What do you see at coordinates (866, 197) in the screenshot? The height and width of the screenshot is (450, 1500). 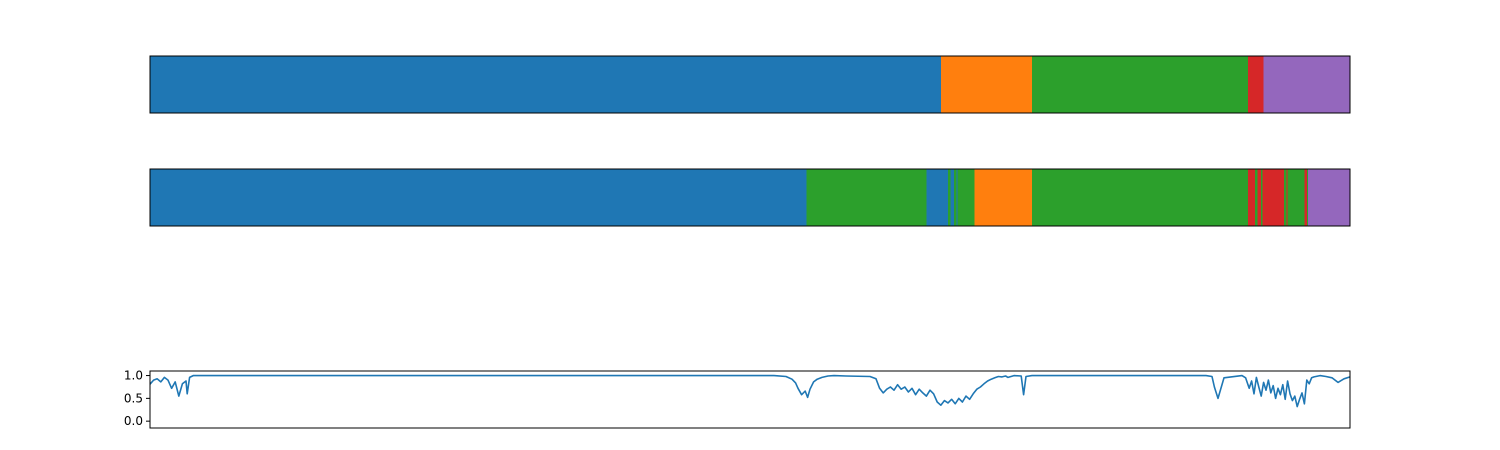 I see `segment-2-green` at bounding box center [866, 197].